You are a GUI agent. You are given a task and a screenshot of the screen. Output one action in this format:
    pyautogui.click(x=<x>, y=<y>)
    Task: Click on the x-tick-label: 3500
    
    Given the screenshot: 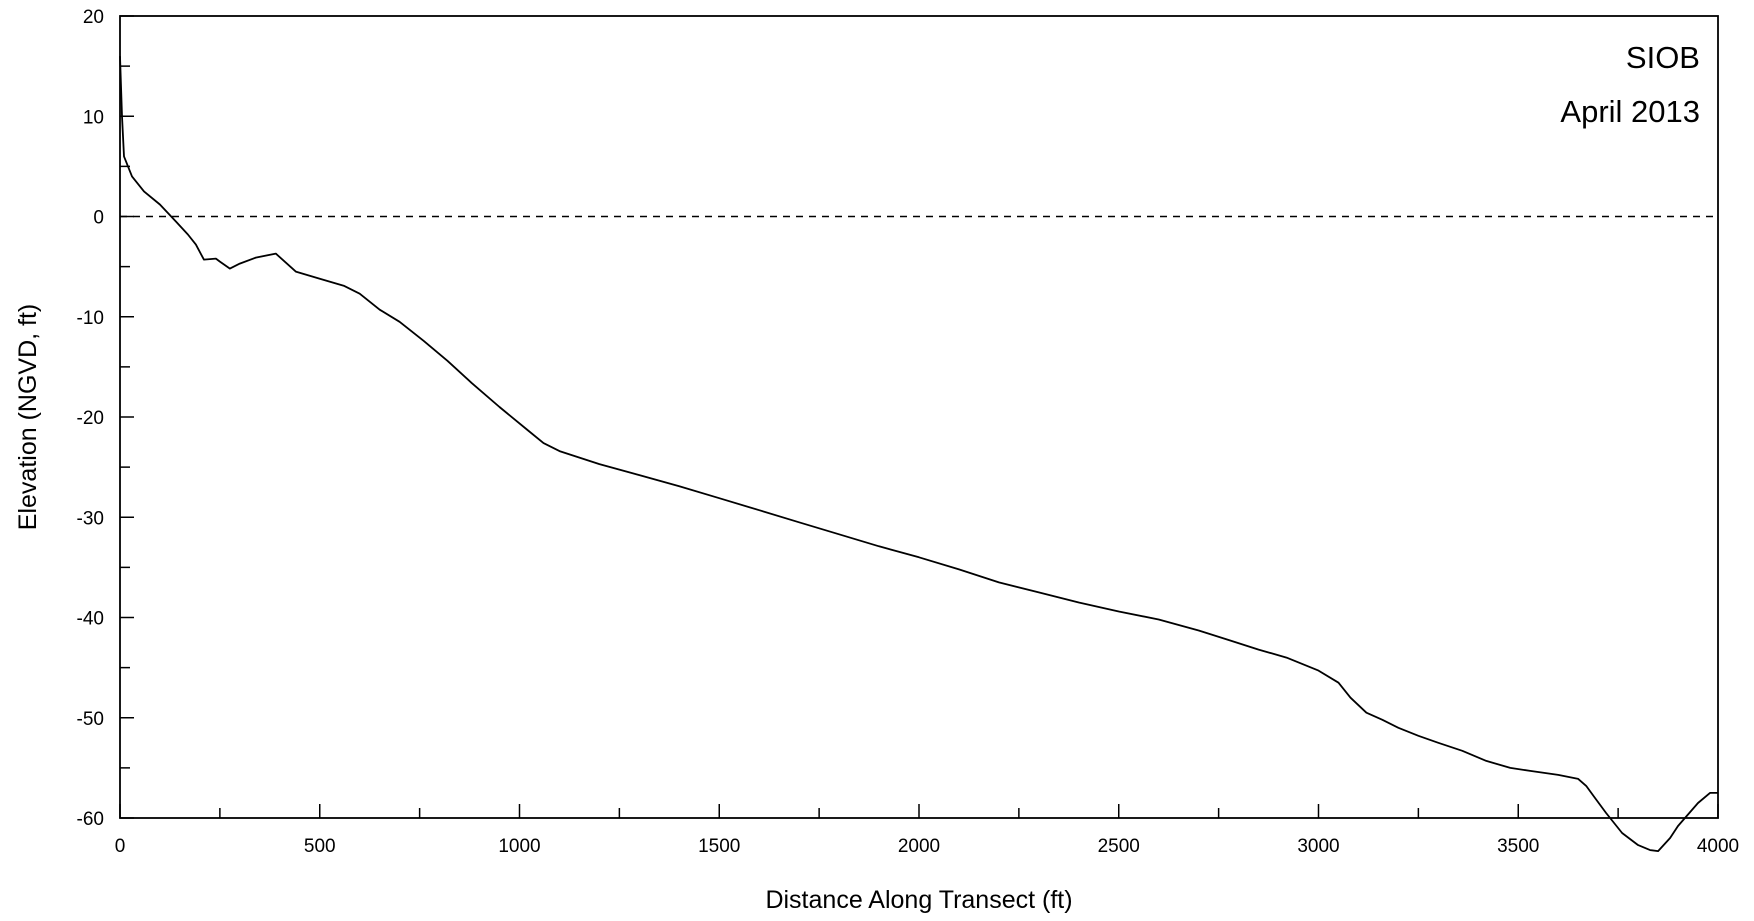 What is the action you would take?
    pyautogui.click(x=1518, y=846)
    